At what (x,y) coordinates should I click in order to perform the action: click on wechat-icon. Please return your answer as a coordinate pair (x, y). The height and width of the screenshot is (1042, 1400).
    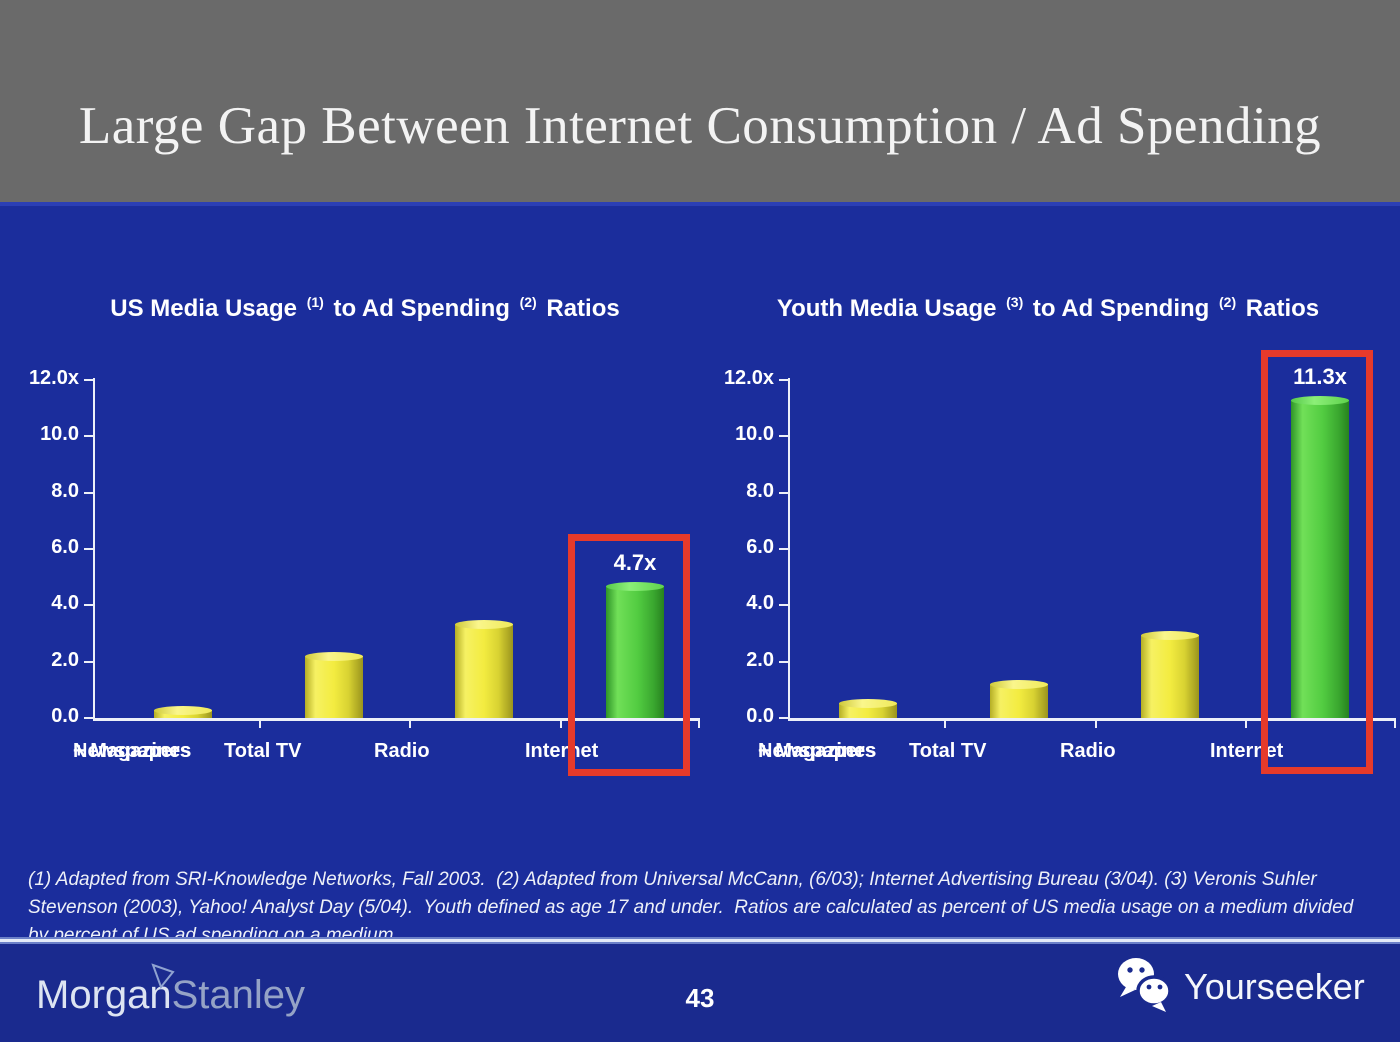
    Looking at the image, I should click on (1145, 985).